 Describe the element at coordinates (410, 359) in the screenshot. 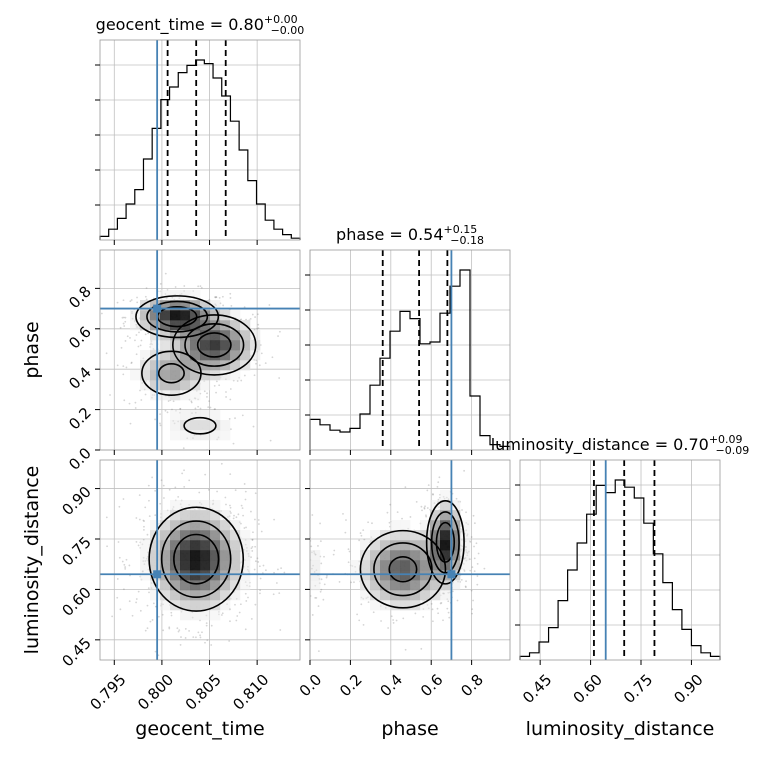

I see `histogram-phase` at that location.